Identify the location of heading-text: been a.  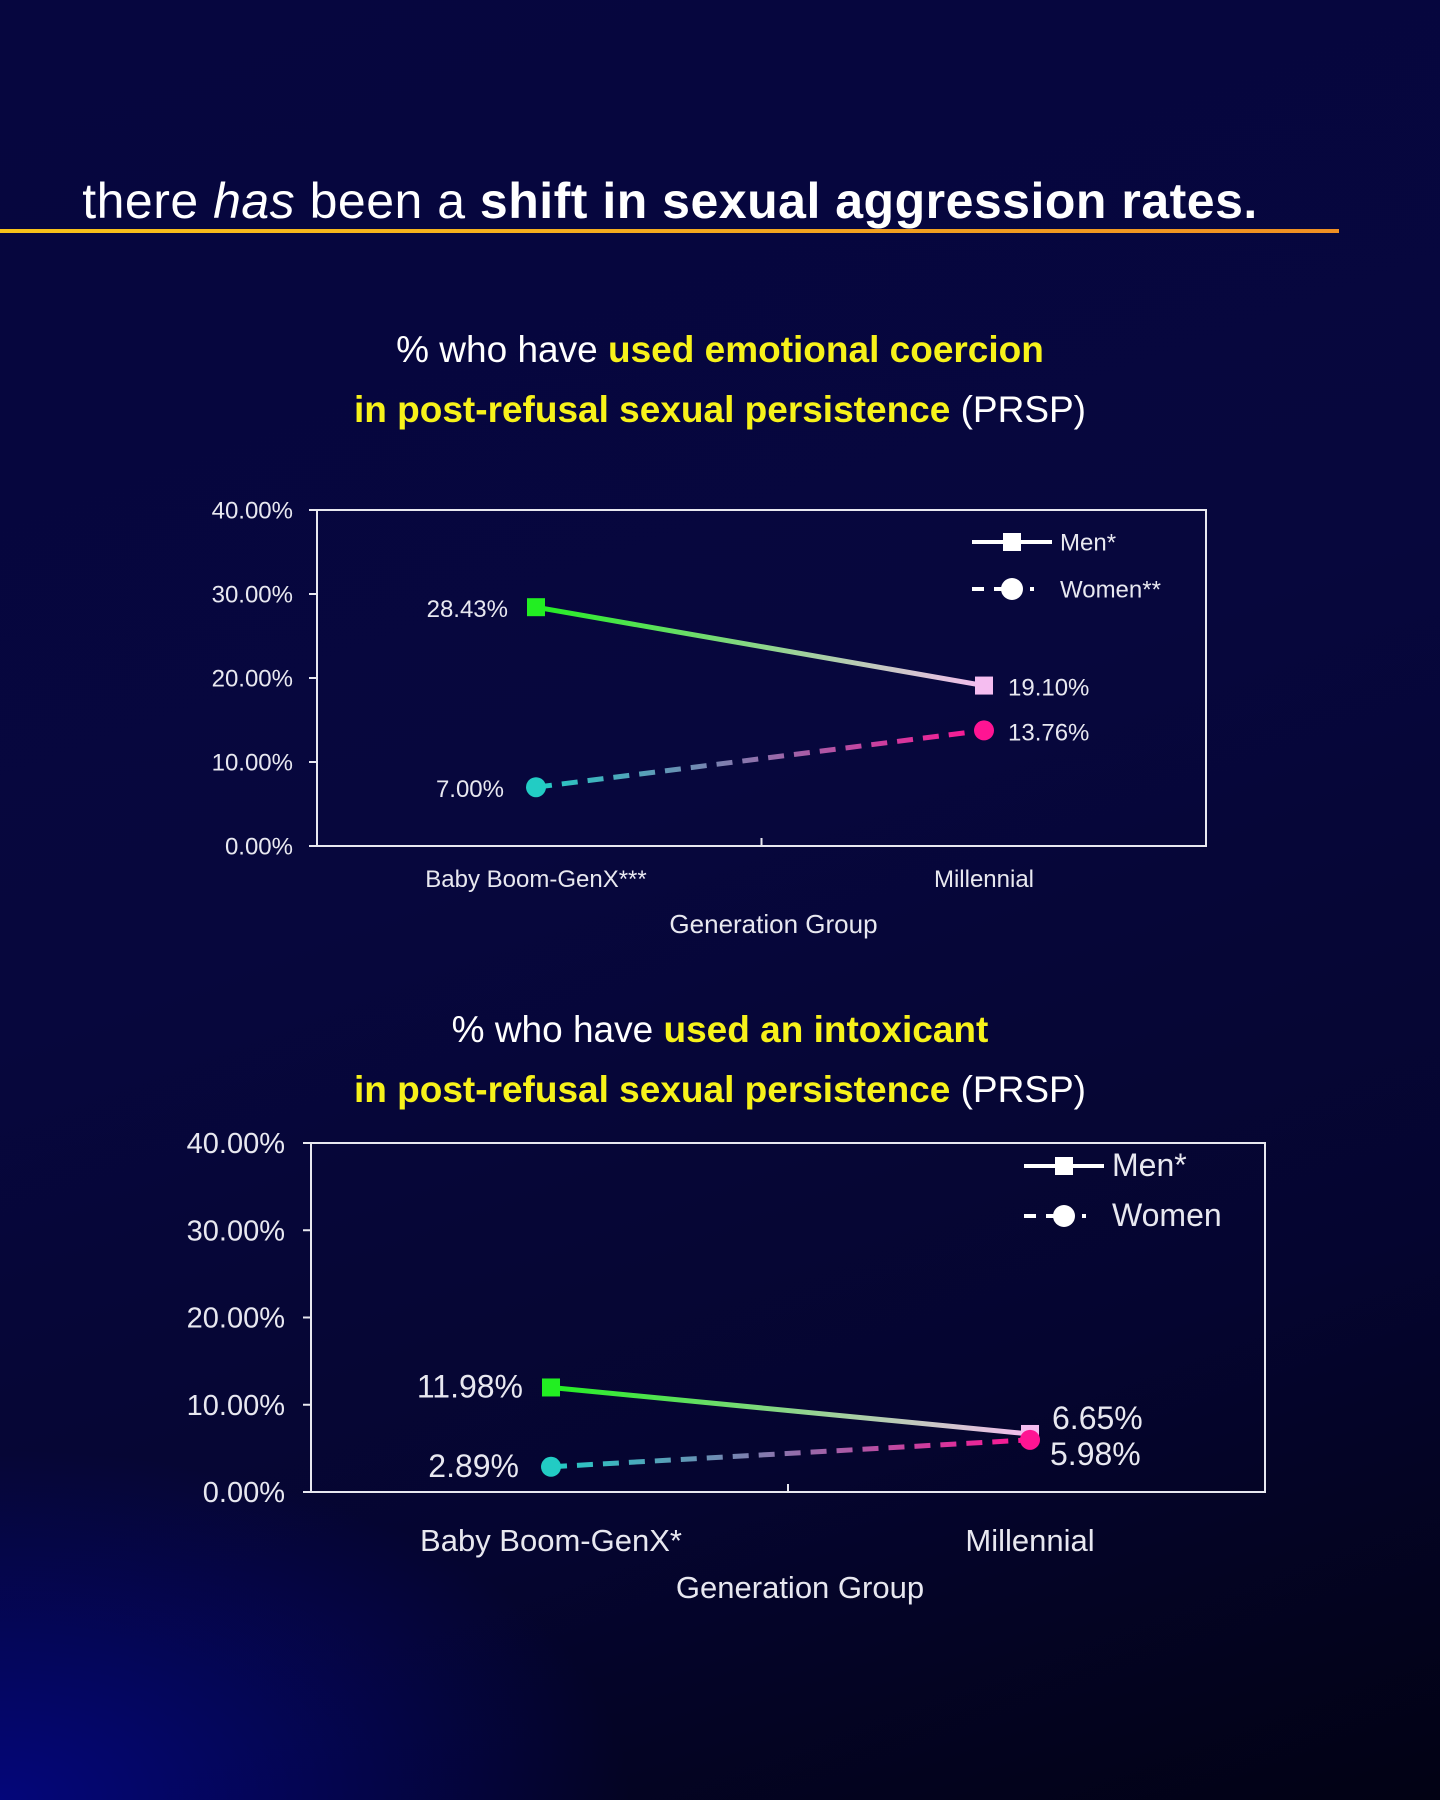
(387, 201).